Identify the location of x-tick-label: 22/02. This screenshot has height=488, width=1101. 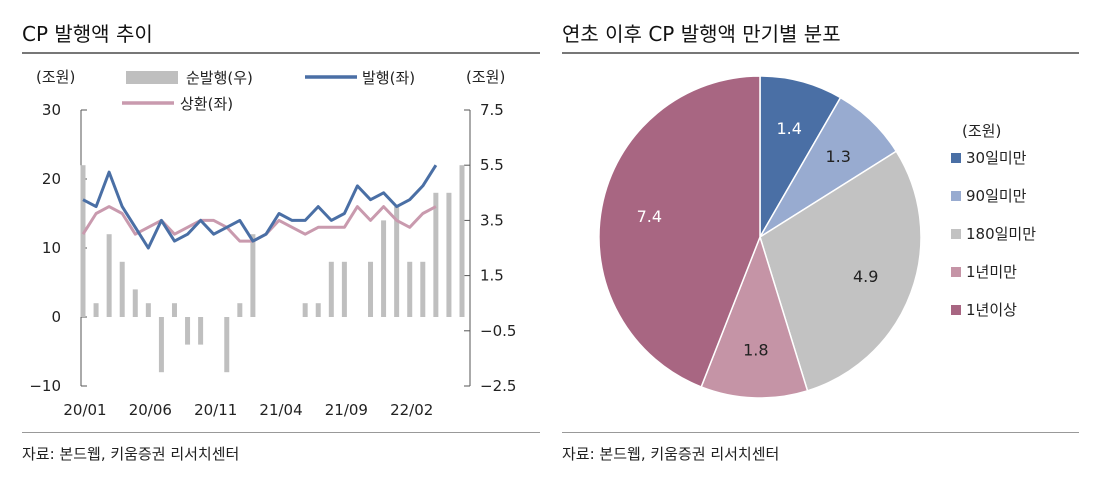
(411, 410).